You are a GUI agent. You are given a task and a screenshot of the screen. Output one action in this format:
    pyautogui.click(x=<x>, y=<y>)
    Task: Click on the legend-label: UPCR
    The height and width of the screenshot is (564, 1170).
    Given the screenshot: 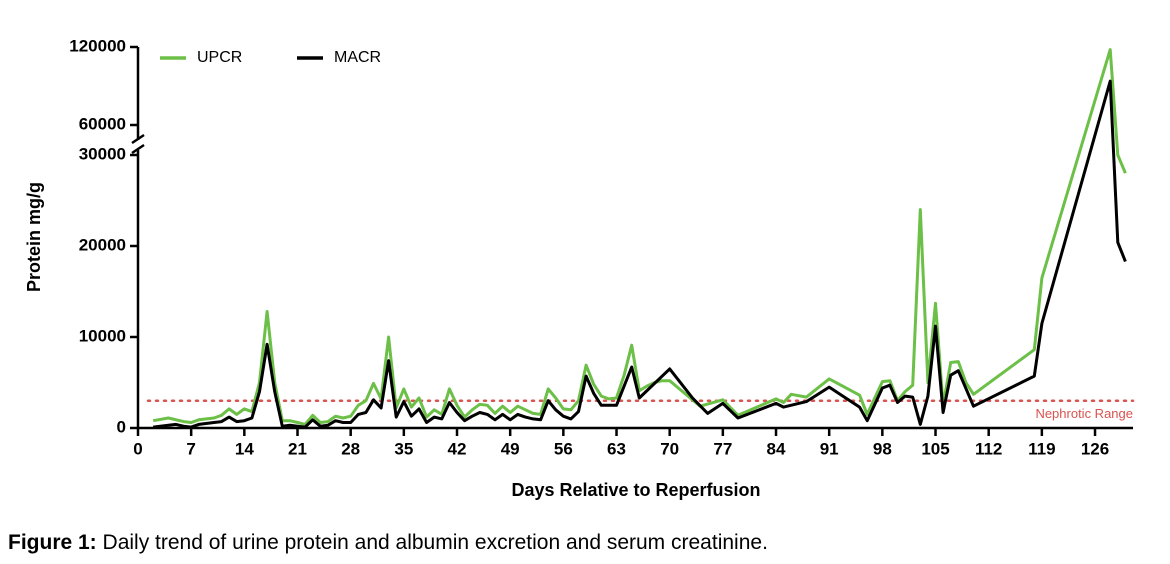 What is the action you would take?
    pyautogui.click(x=219, y=57)
    